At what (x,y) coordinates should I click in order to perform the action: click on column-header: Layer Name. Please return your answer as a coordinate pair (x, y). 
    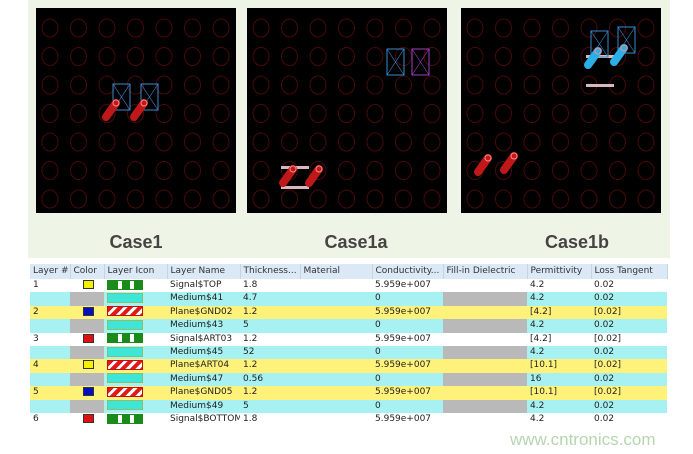
    Looking at the image, I should click on (204, 271).